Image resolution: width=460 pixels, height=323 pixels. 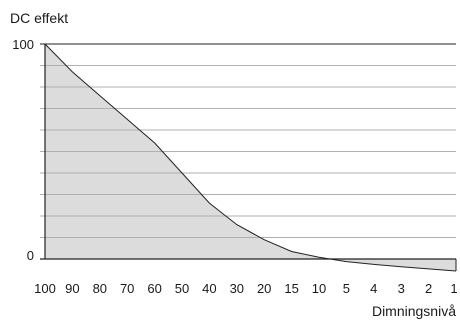 I want to click on x-axis-label: Dimningsnivå, so click(x=414, y=311).